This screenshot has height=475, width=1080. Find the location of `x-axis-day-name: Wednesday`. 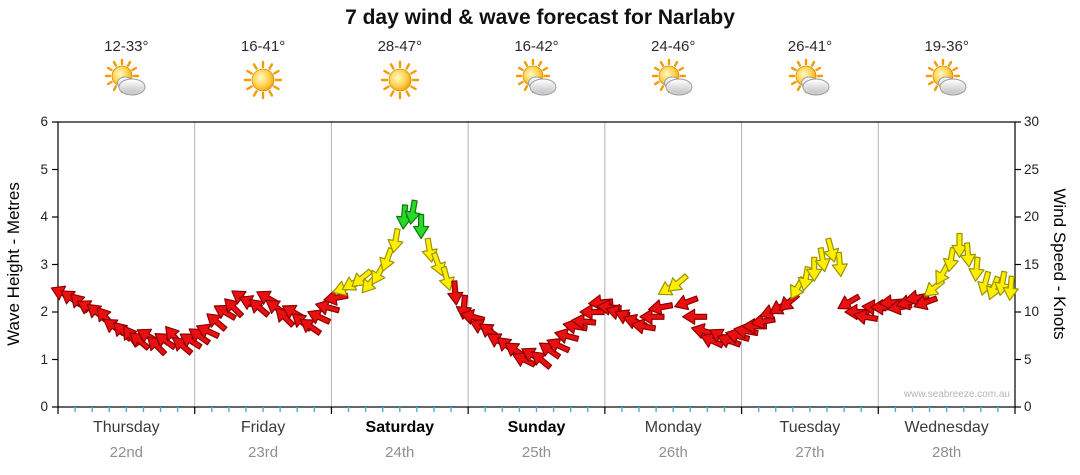

x-axis-day-name: Wednesday is located at coordinates (946, 427).